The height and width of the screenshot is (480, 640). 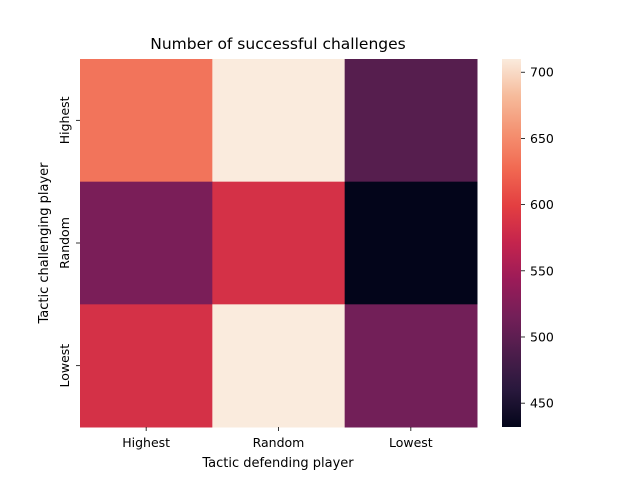 What do you see at coordinates (537, 238) in the screenshot?
I see `colorbar-ticks: 450 500 550 600 650 700` at bounding box center [537, 238].